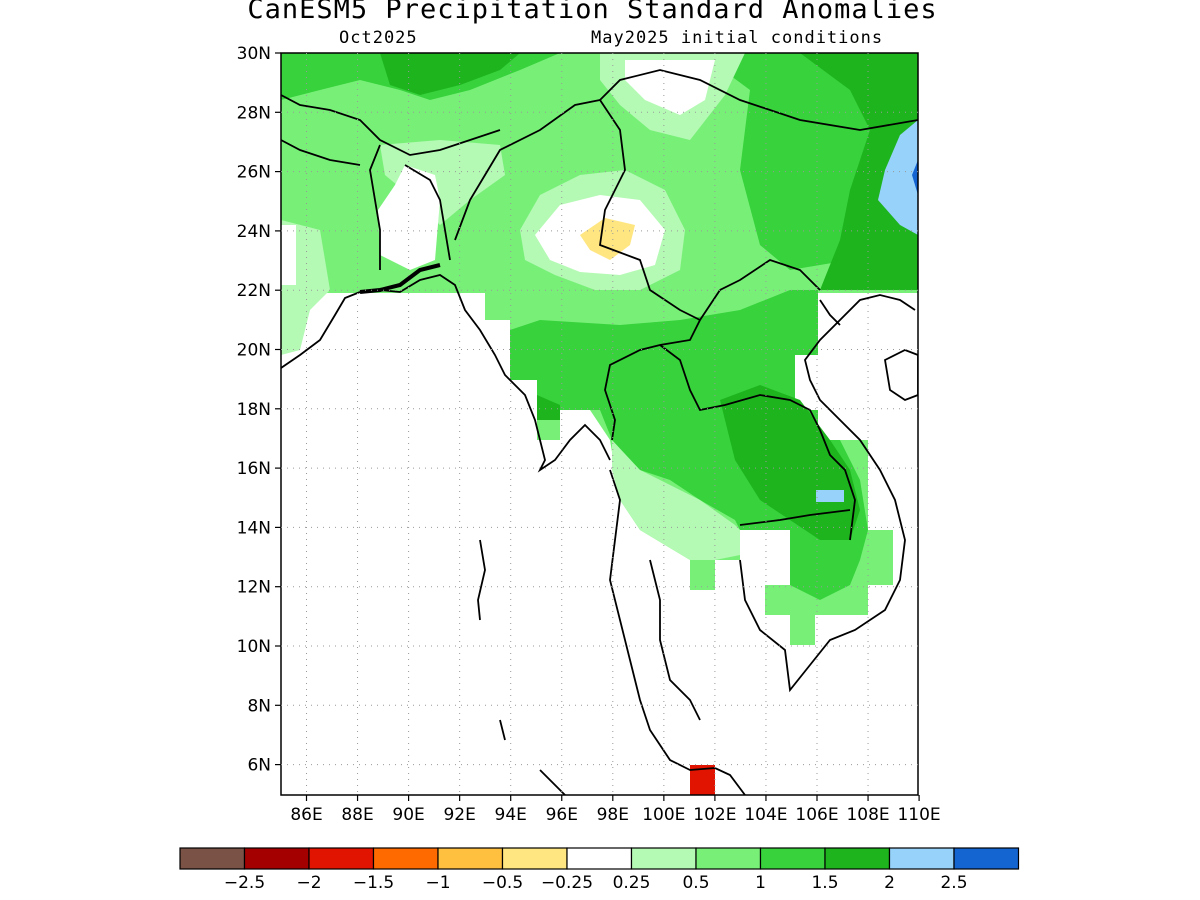  I want to click on lon-tick-label: 104E, so click(765, 815).